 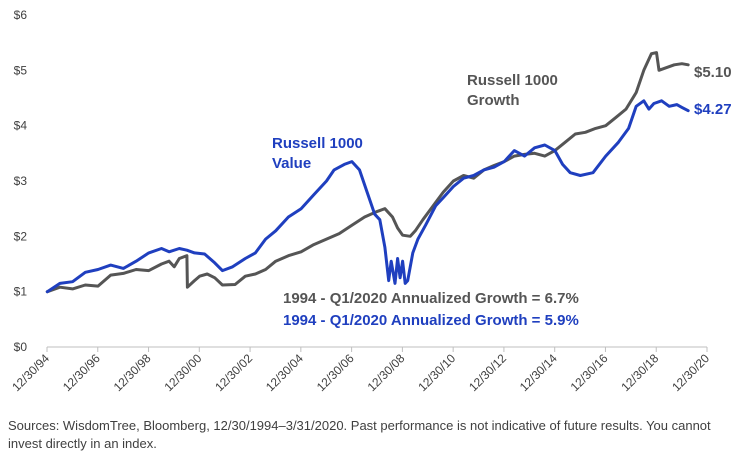 What do you see at coordinates (512, 80) in the screenshot?
I see `growth-series-label-line1: Russell 1000` at bounding box center [512, 80].